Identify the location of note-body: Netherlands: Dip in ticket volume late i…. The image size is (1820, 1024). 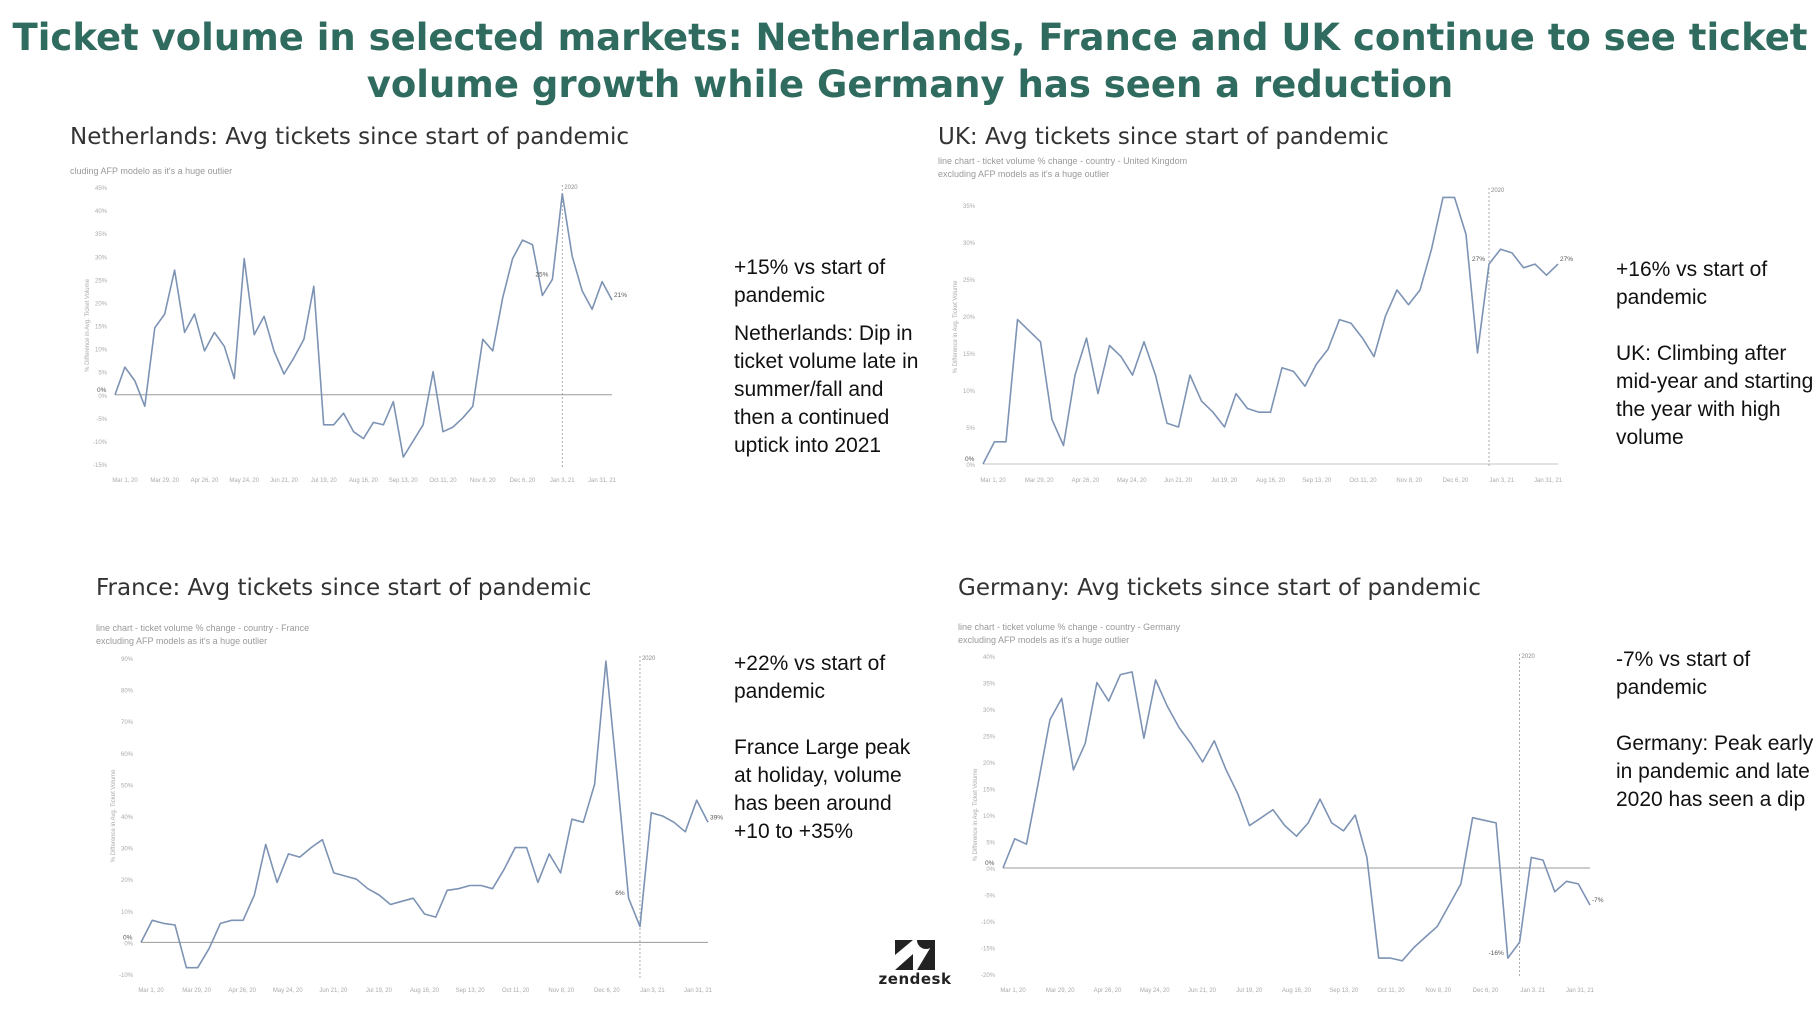
(826, 389).